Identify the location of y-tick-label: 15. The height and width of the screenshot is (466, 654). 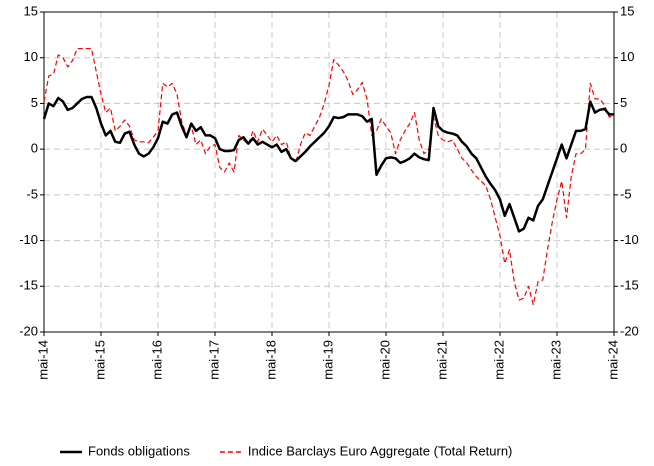
(31, 10).